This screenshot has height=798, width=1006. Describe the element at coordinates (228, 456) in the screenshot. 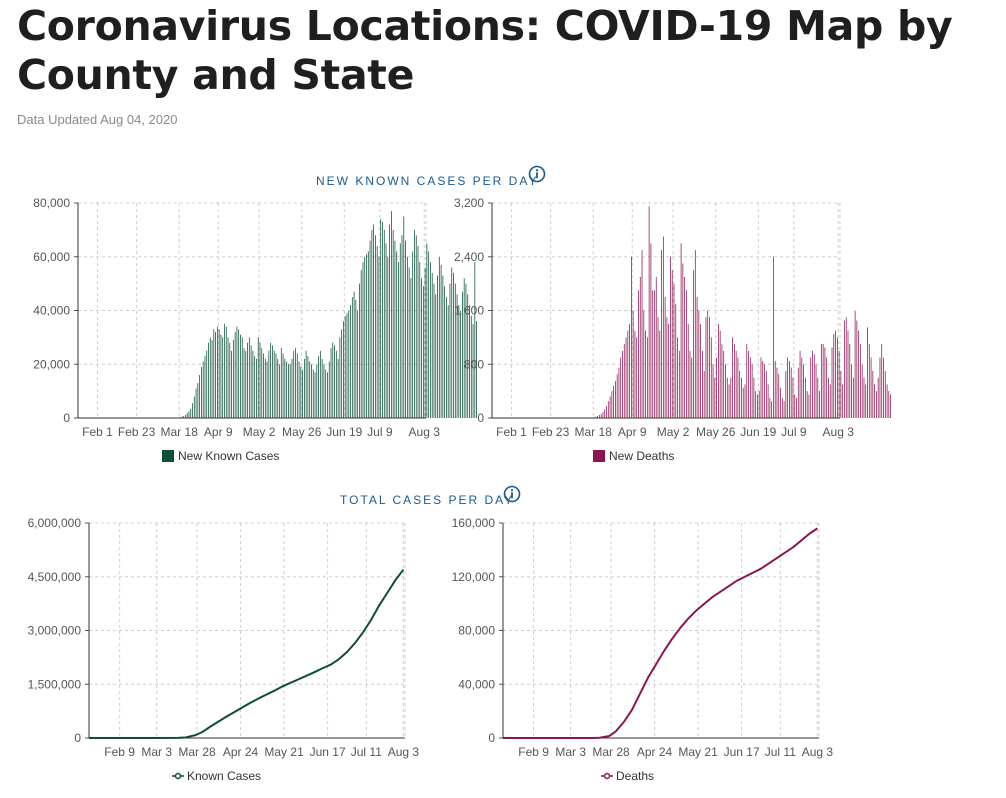

I see `legend-label: New Known Cases` at that location.